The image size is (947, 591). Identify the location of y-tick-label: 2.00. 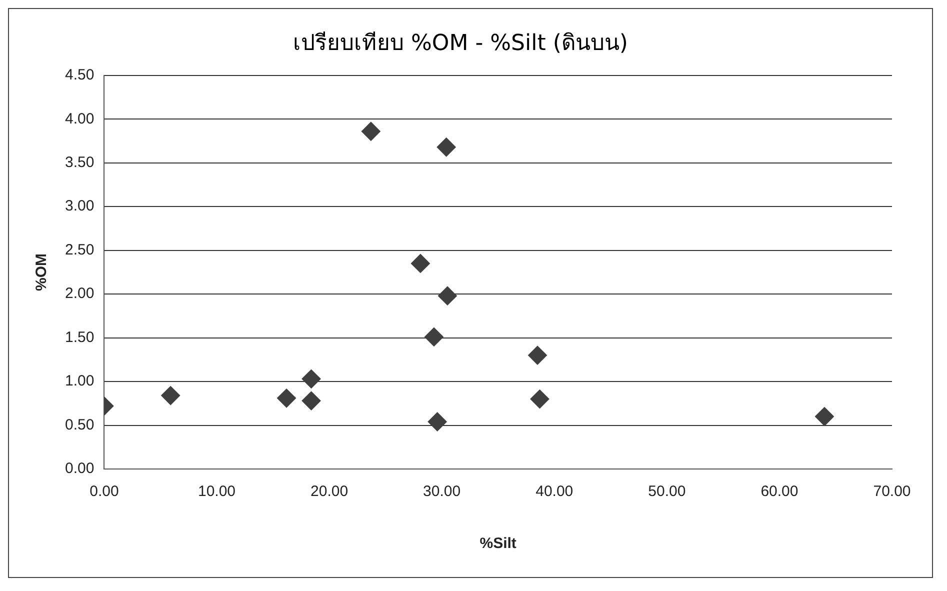
(79, 293).